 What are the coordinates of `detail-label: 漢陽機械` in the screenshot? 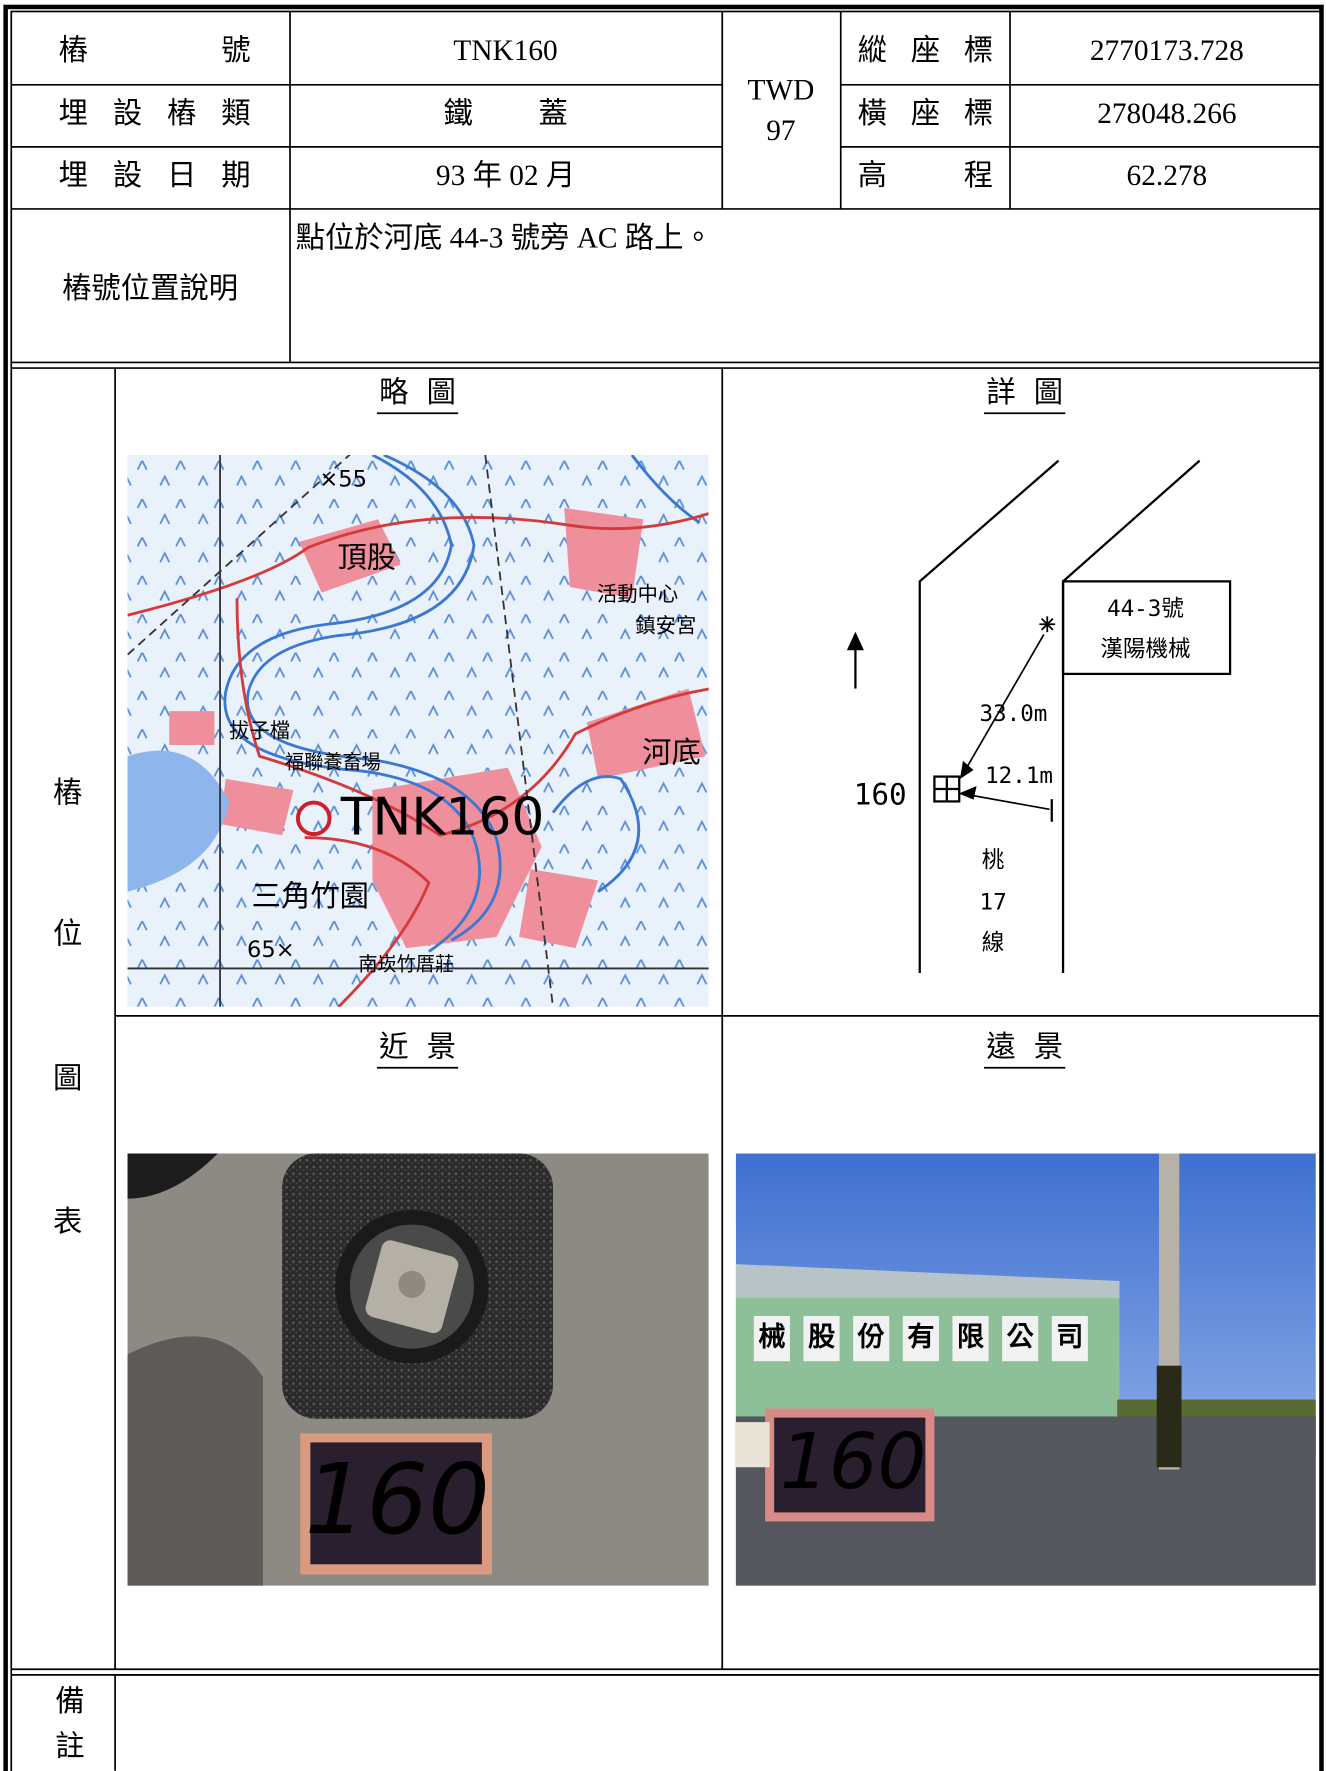 It's located at (1145, 650).